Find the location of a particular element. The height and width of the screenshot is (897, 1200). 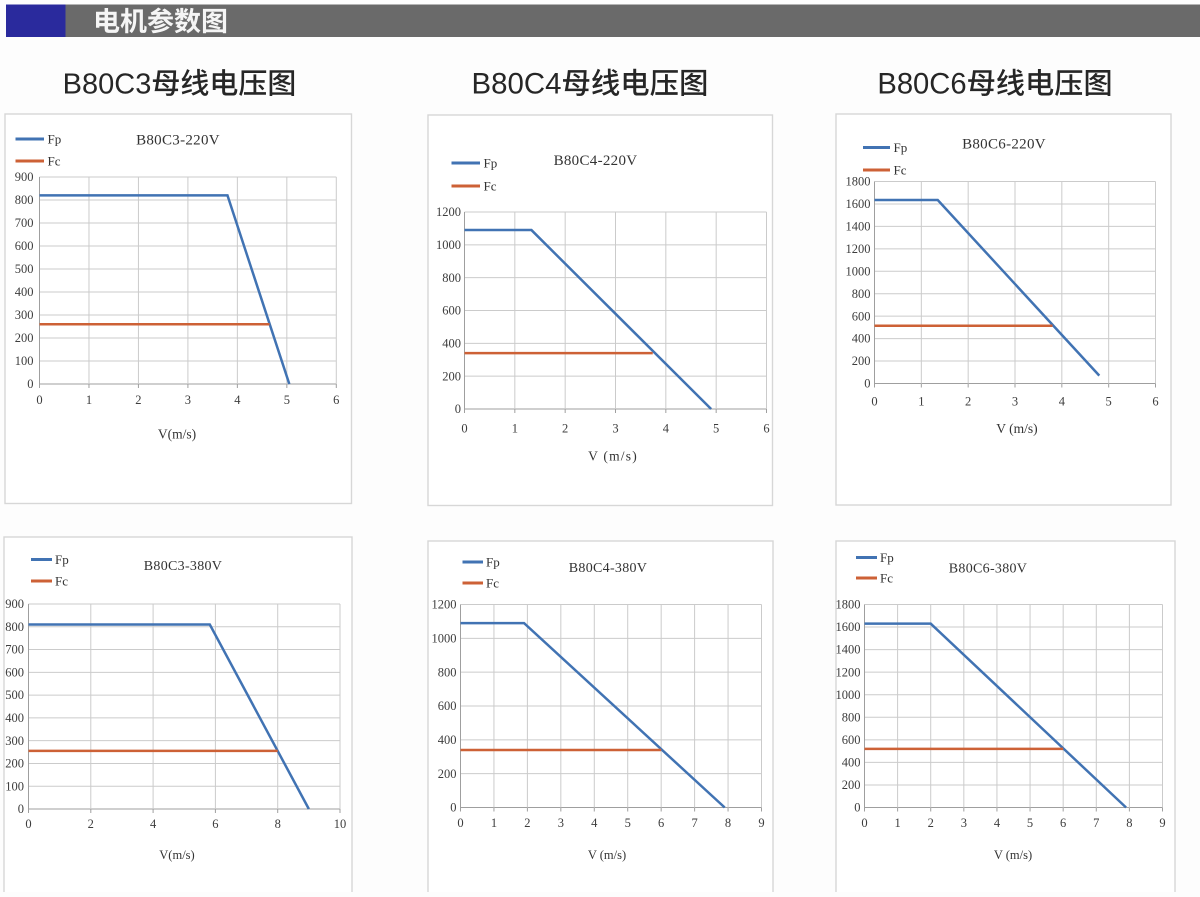

svg-text: B80C3 is located at coordinates (107, 85).